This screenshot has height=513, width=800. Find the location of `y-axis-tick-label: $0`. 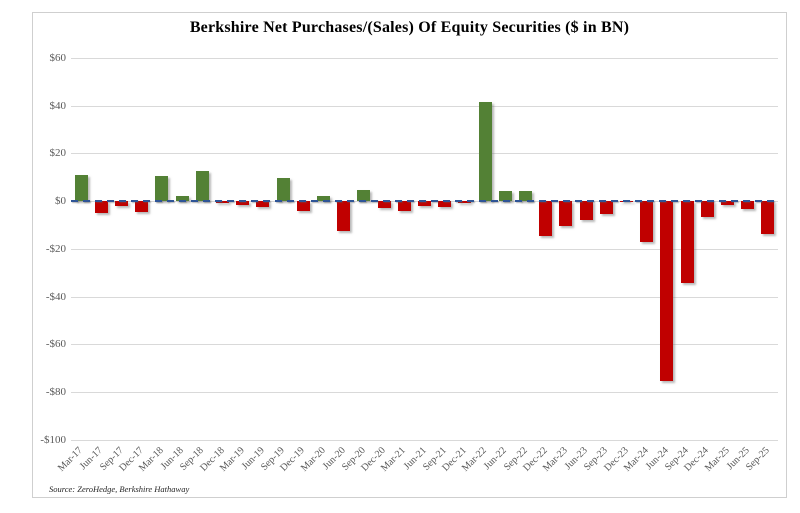

y-axis-tick-label: $0 is located at coordinates (60, 201).